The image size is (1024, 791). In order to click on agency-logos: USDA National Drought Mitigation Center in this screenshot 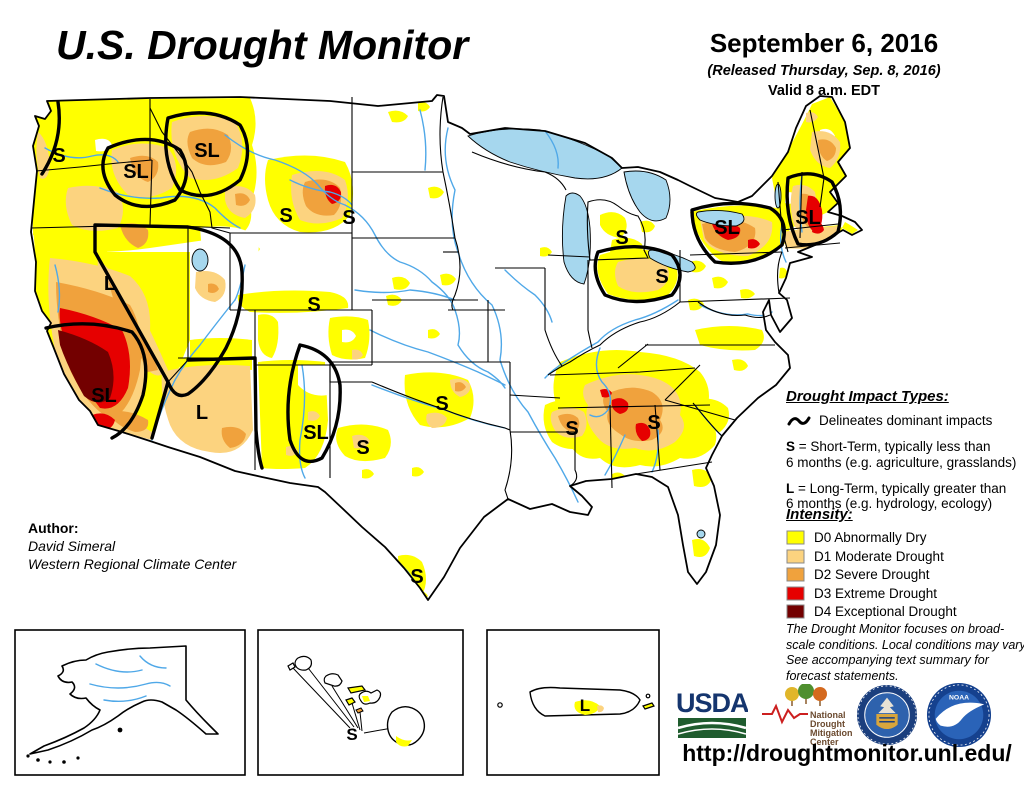, I will do `click(849, 715)`.